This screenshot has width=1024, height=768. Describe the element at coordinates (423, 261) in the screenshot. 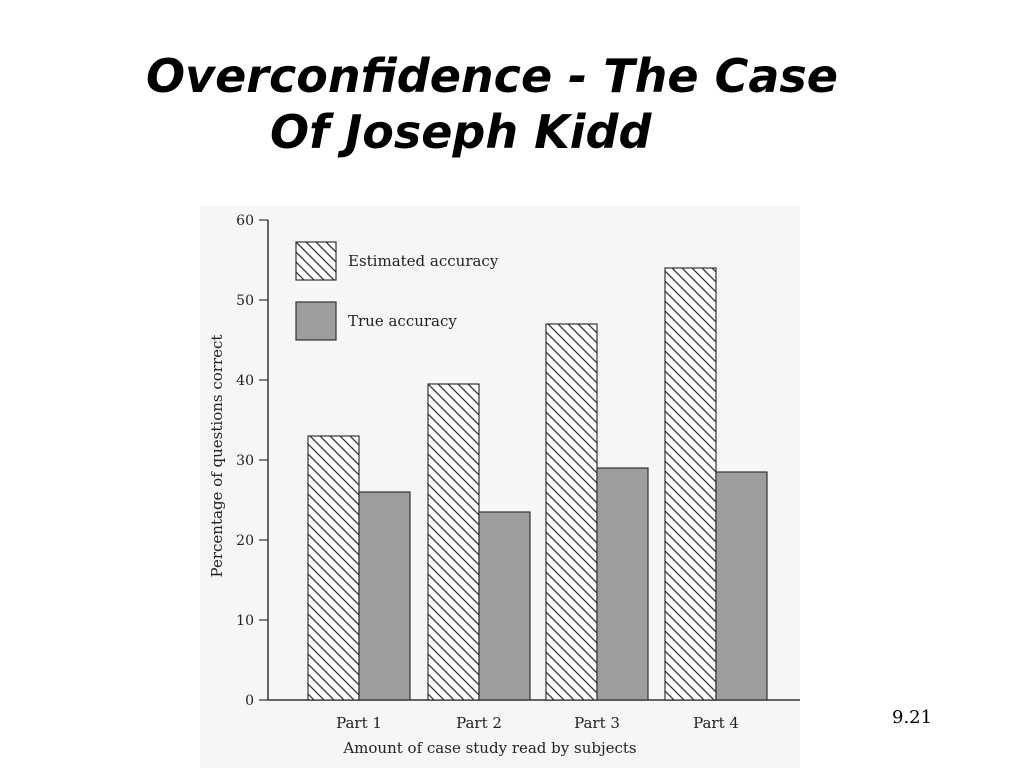

I see `legend-label-estimated: Estimated accuracy` at that location.